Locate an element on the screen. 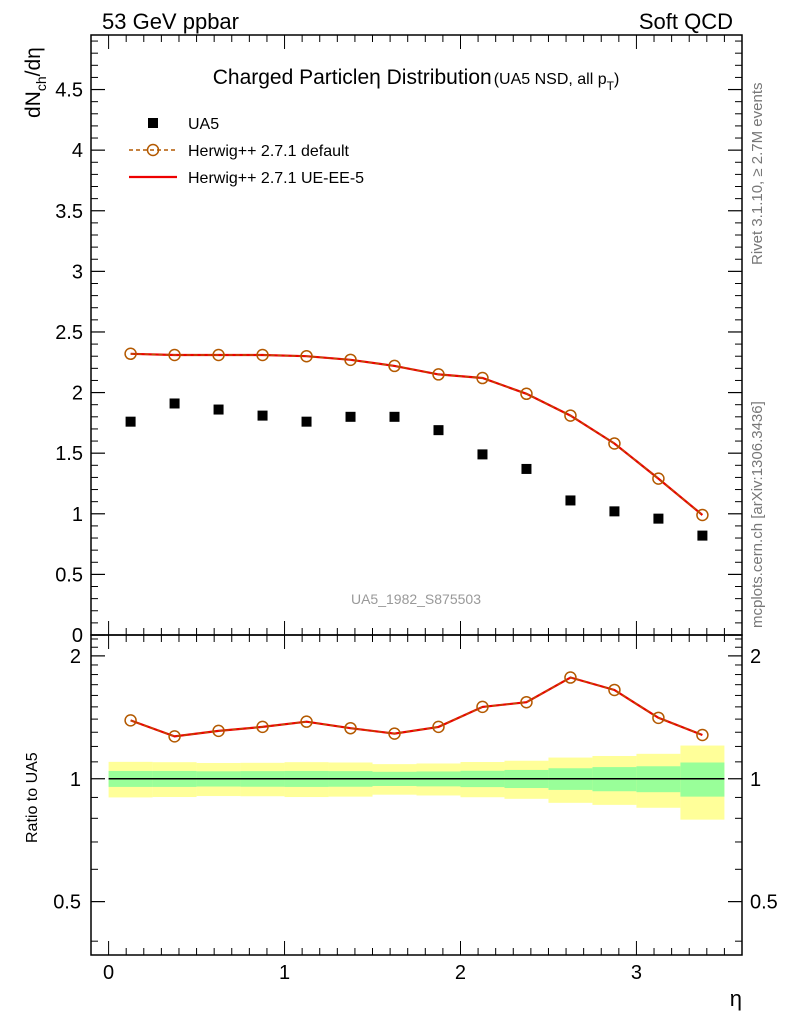  ratio-y-tick-label-left: 0.5 is located at coordinates (67, 903).